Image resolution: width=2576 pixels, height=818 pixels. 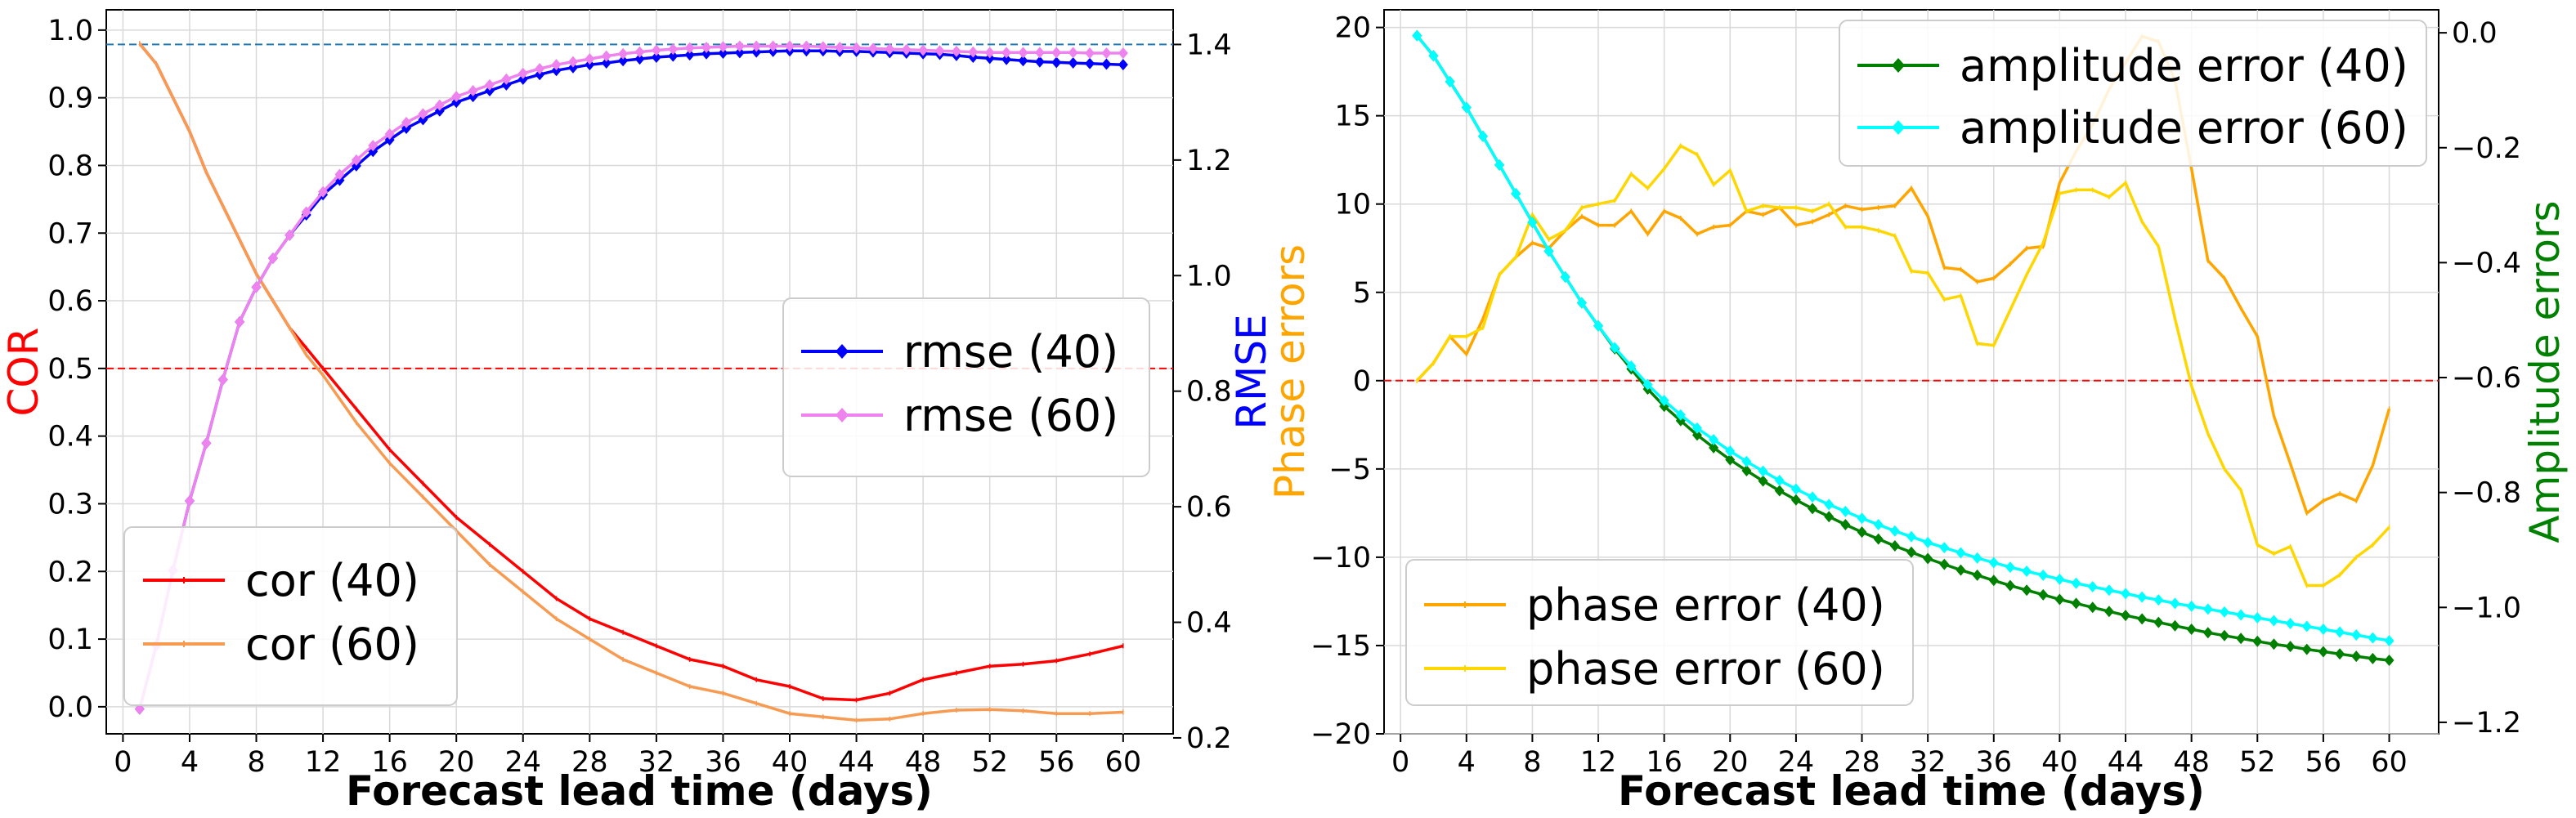 I want to click on right-y2-ticks: −1.2 −1.0 −0.8 −0.6 −0.4 −0.2 0.0, so click(x=2480, y=378).